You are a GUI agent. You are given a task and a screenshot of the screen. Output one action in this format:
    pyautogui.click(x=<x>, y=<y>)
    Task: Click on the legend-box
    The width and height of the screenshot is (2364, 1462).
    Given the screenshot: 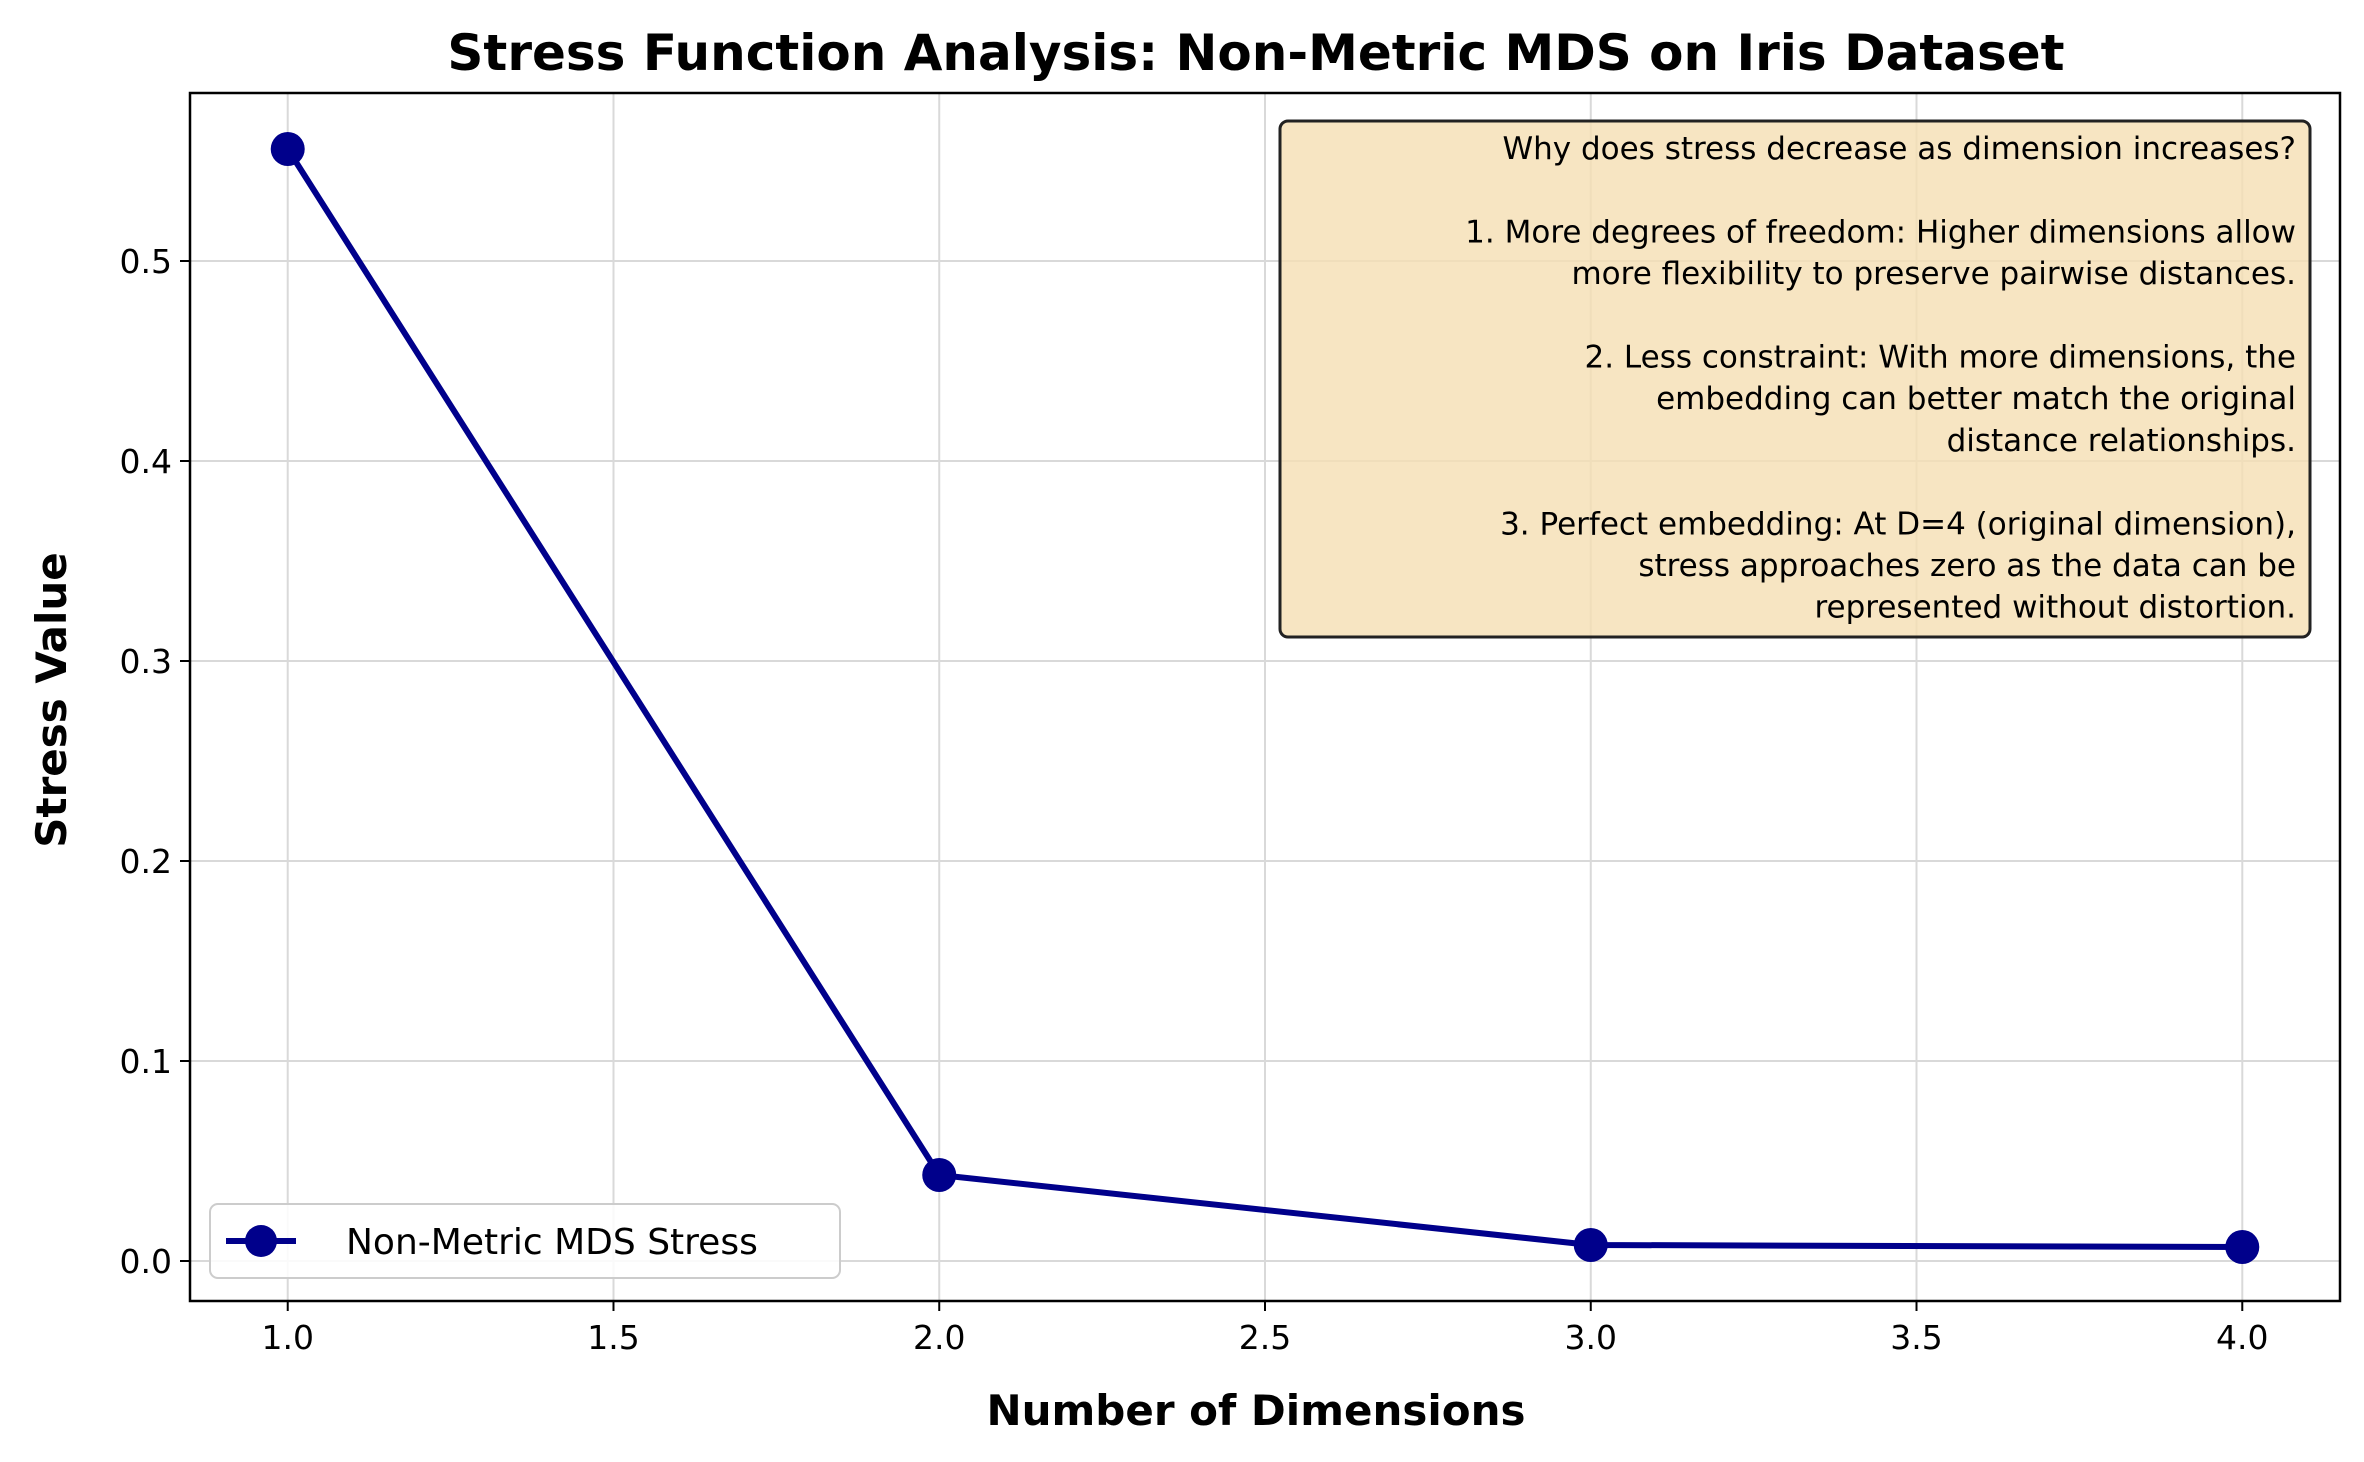 What is the action you would take?
    pyautogui.click(x=525, y=1241)
    